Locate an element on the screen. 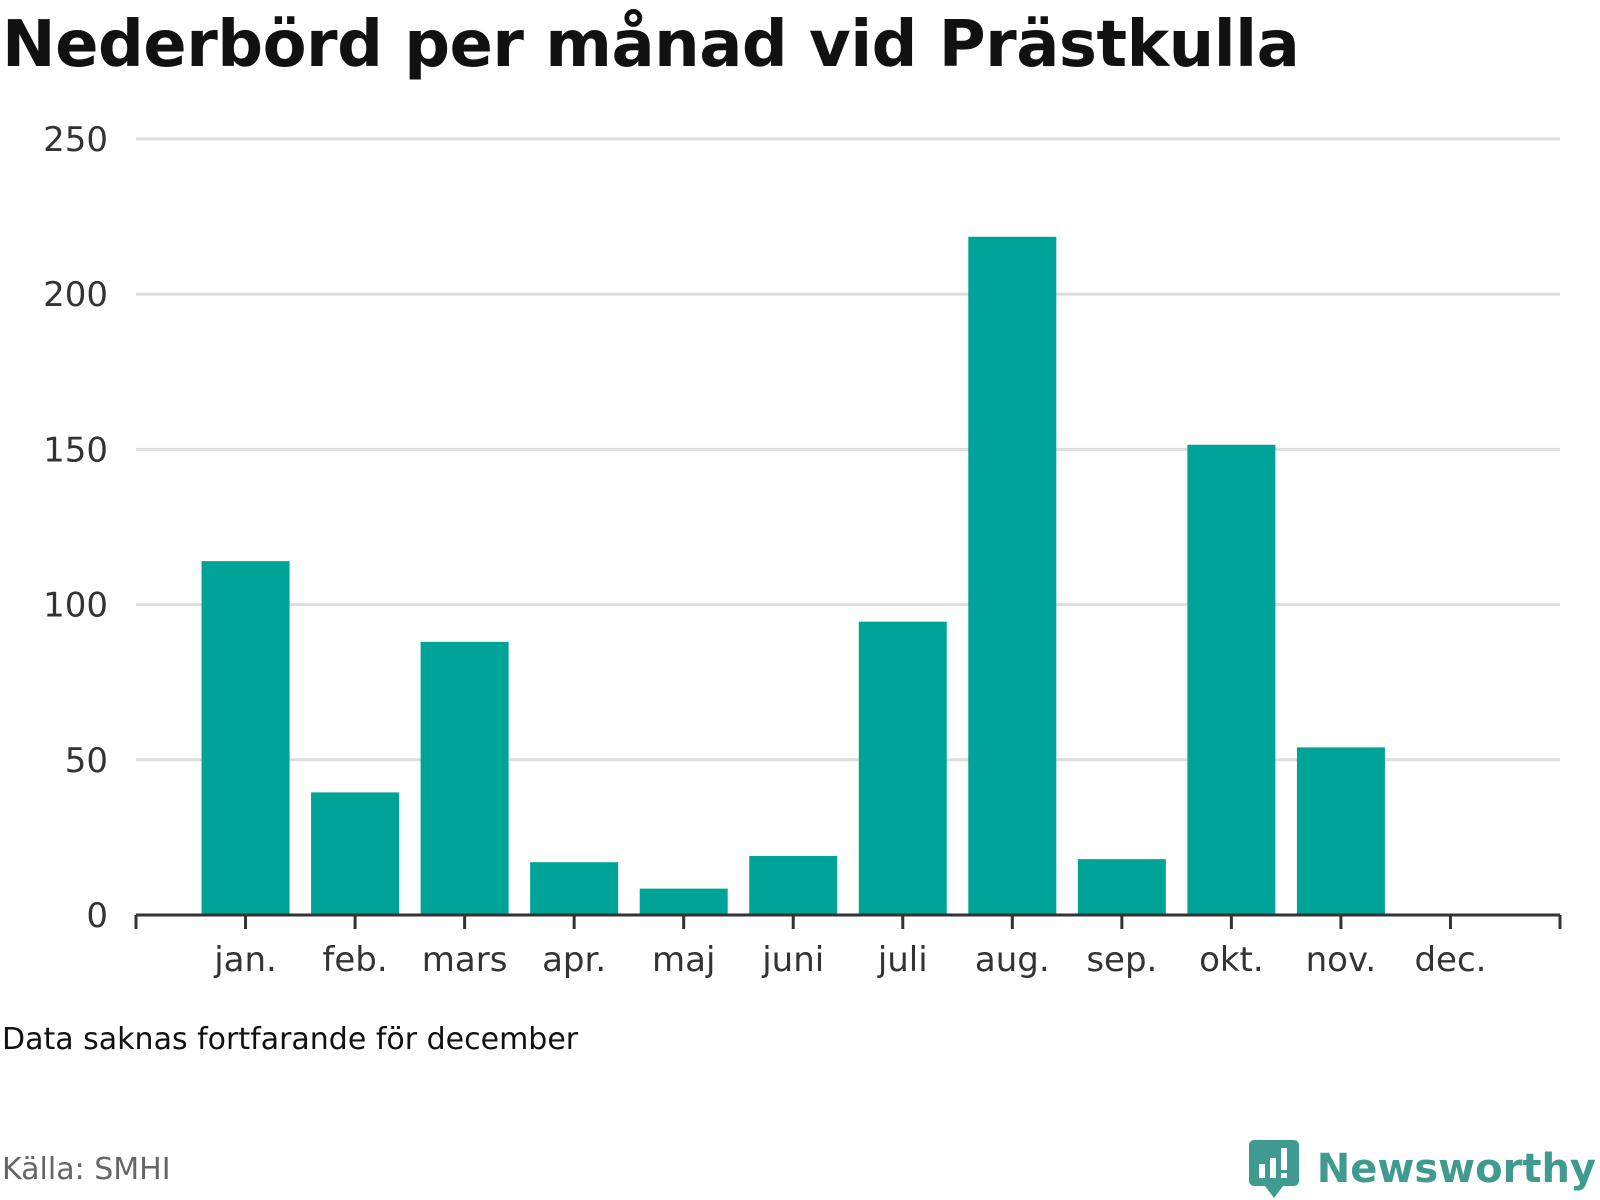 The height and width of the screenshot is (1200, 1600). x-tick-label: jan. is located at coordinates (245, 960).